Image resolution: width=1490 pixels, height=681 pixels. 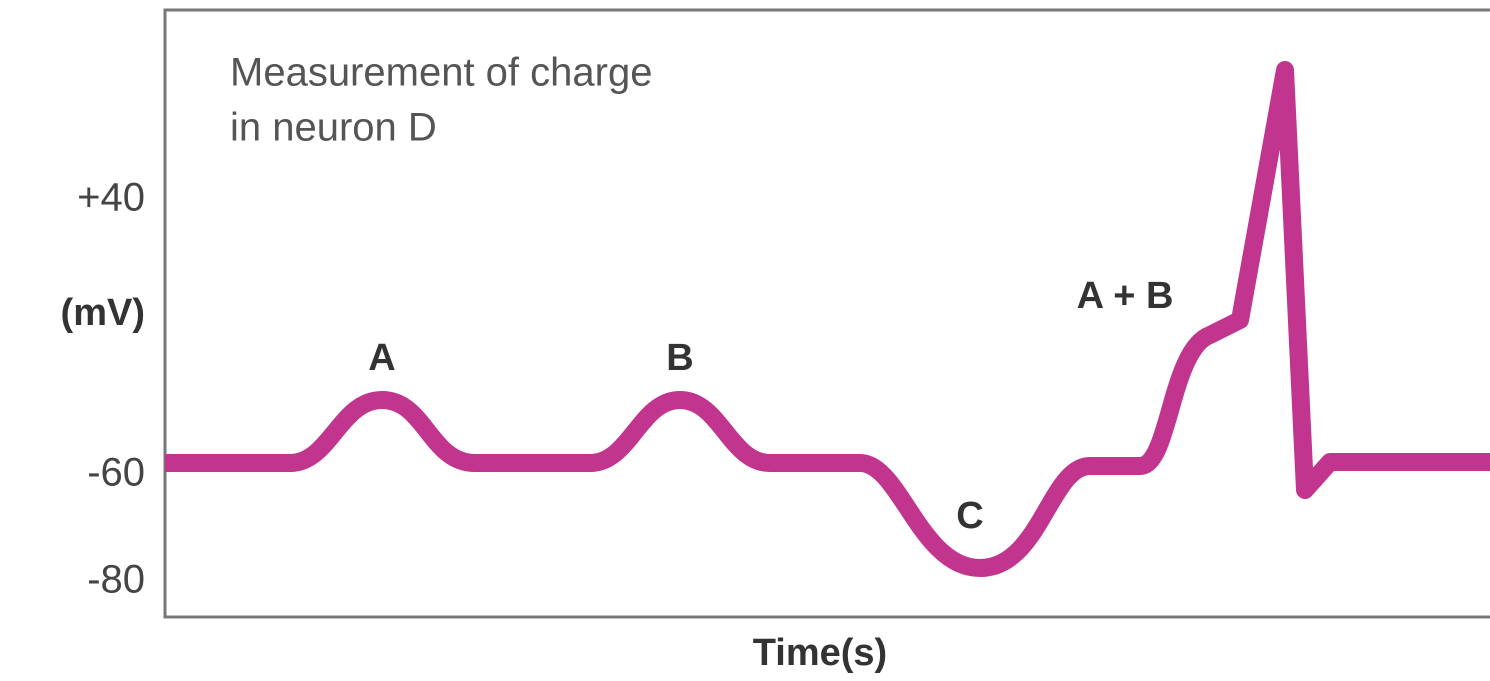 What do you see at coordinates (679, 358) in the screenshot?
I see `annotation: B` at bounding box center [679, 358].